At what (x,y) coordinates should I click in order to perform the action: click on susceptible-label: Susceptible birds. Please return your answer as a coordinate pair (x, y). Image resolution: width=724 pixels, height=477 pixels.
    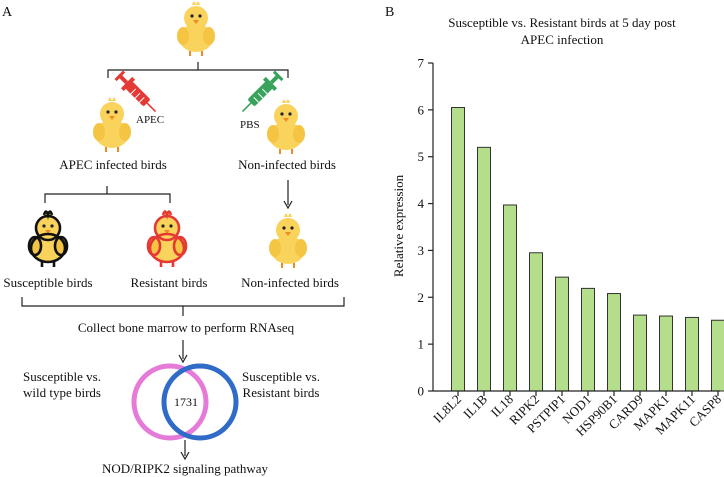
    Looking at the image, I should click on (47, 282).